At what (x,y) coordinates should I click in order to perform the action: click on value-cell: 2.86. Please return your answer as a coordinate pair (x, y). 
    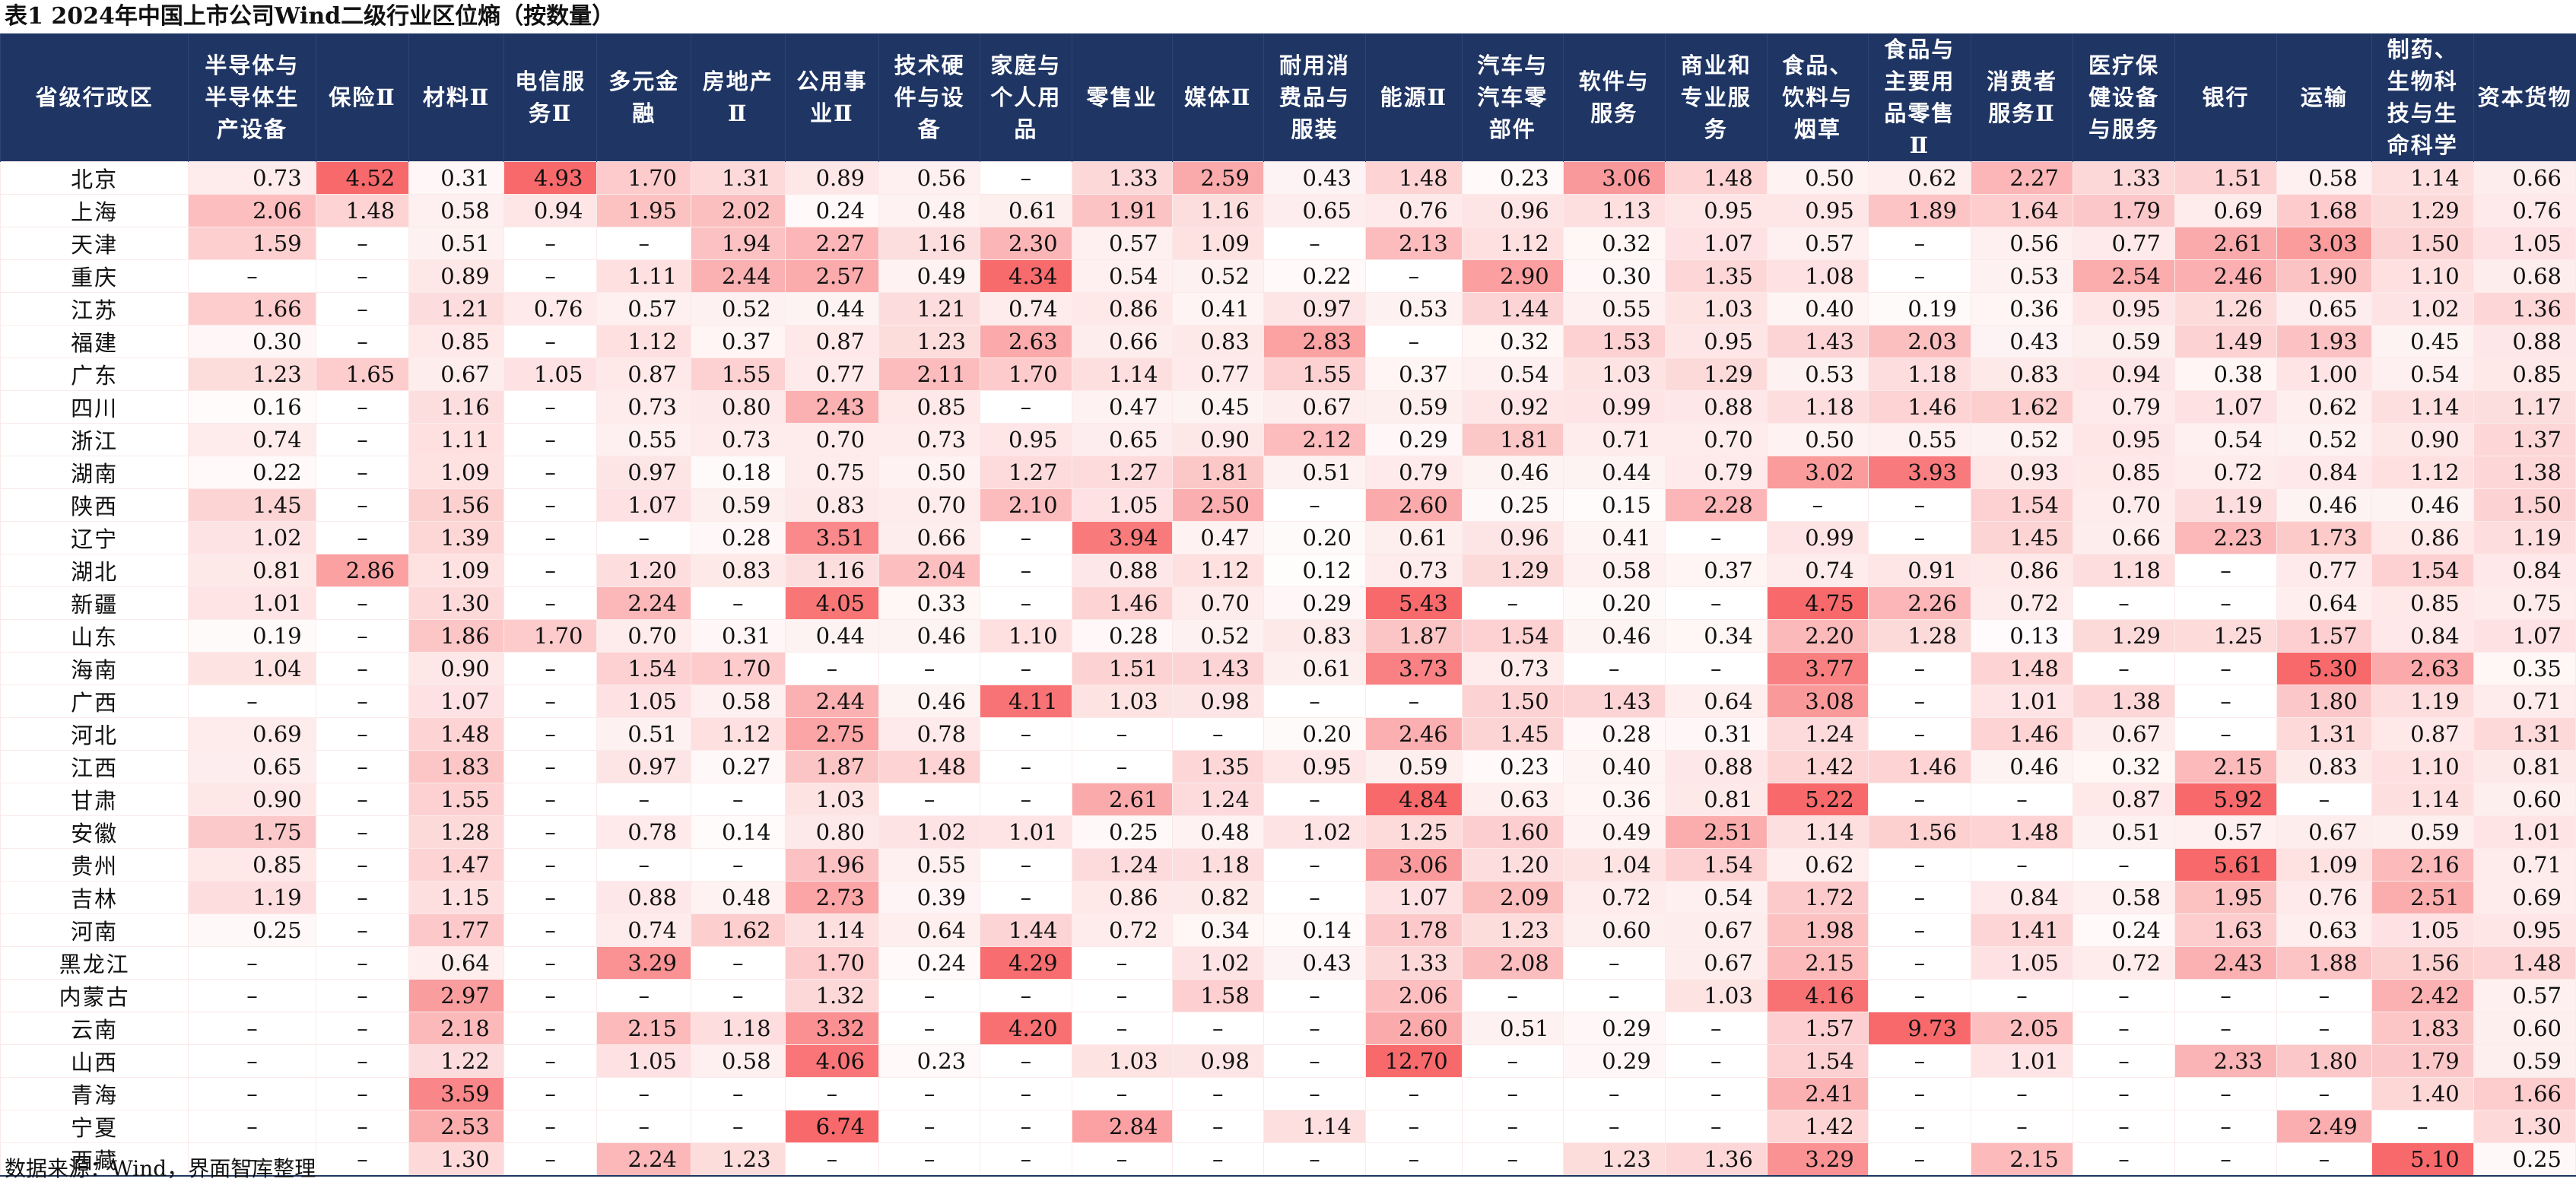
    Looking at the image, I should click on (362, 570).